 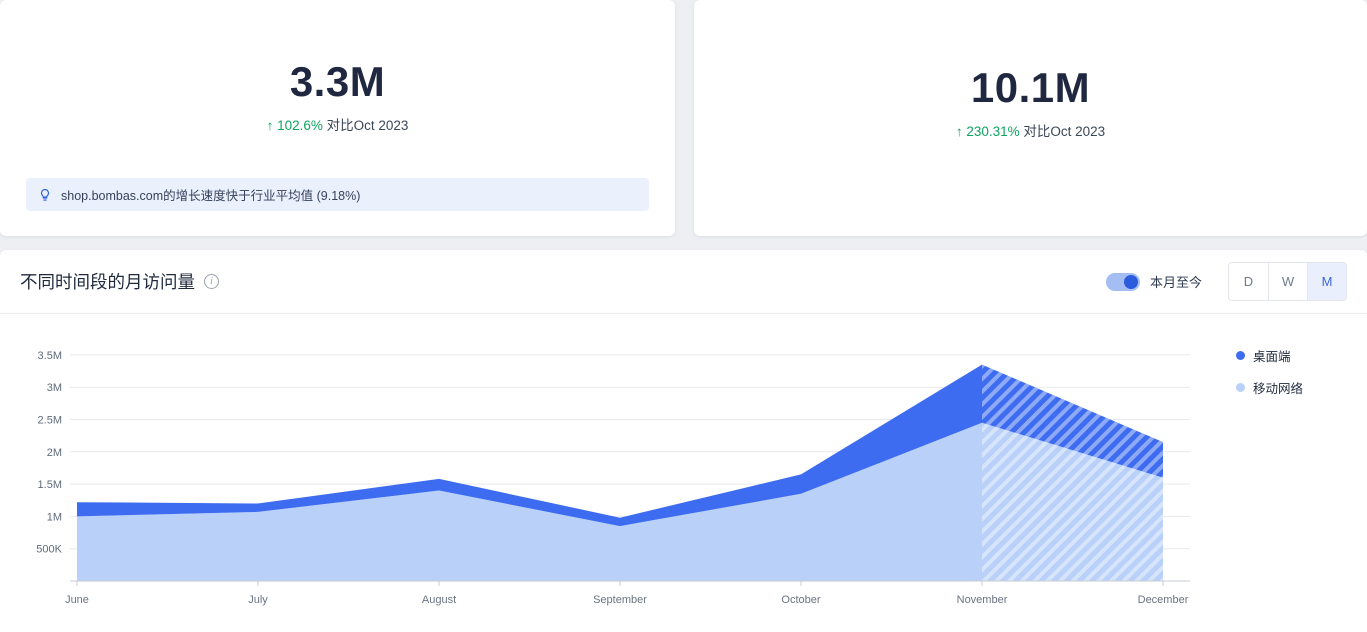 I want to click on metric-block: 3.3M ↑ 102.6% 对比Oct 2023, so click(x=337, y=67).